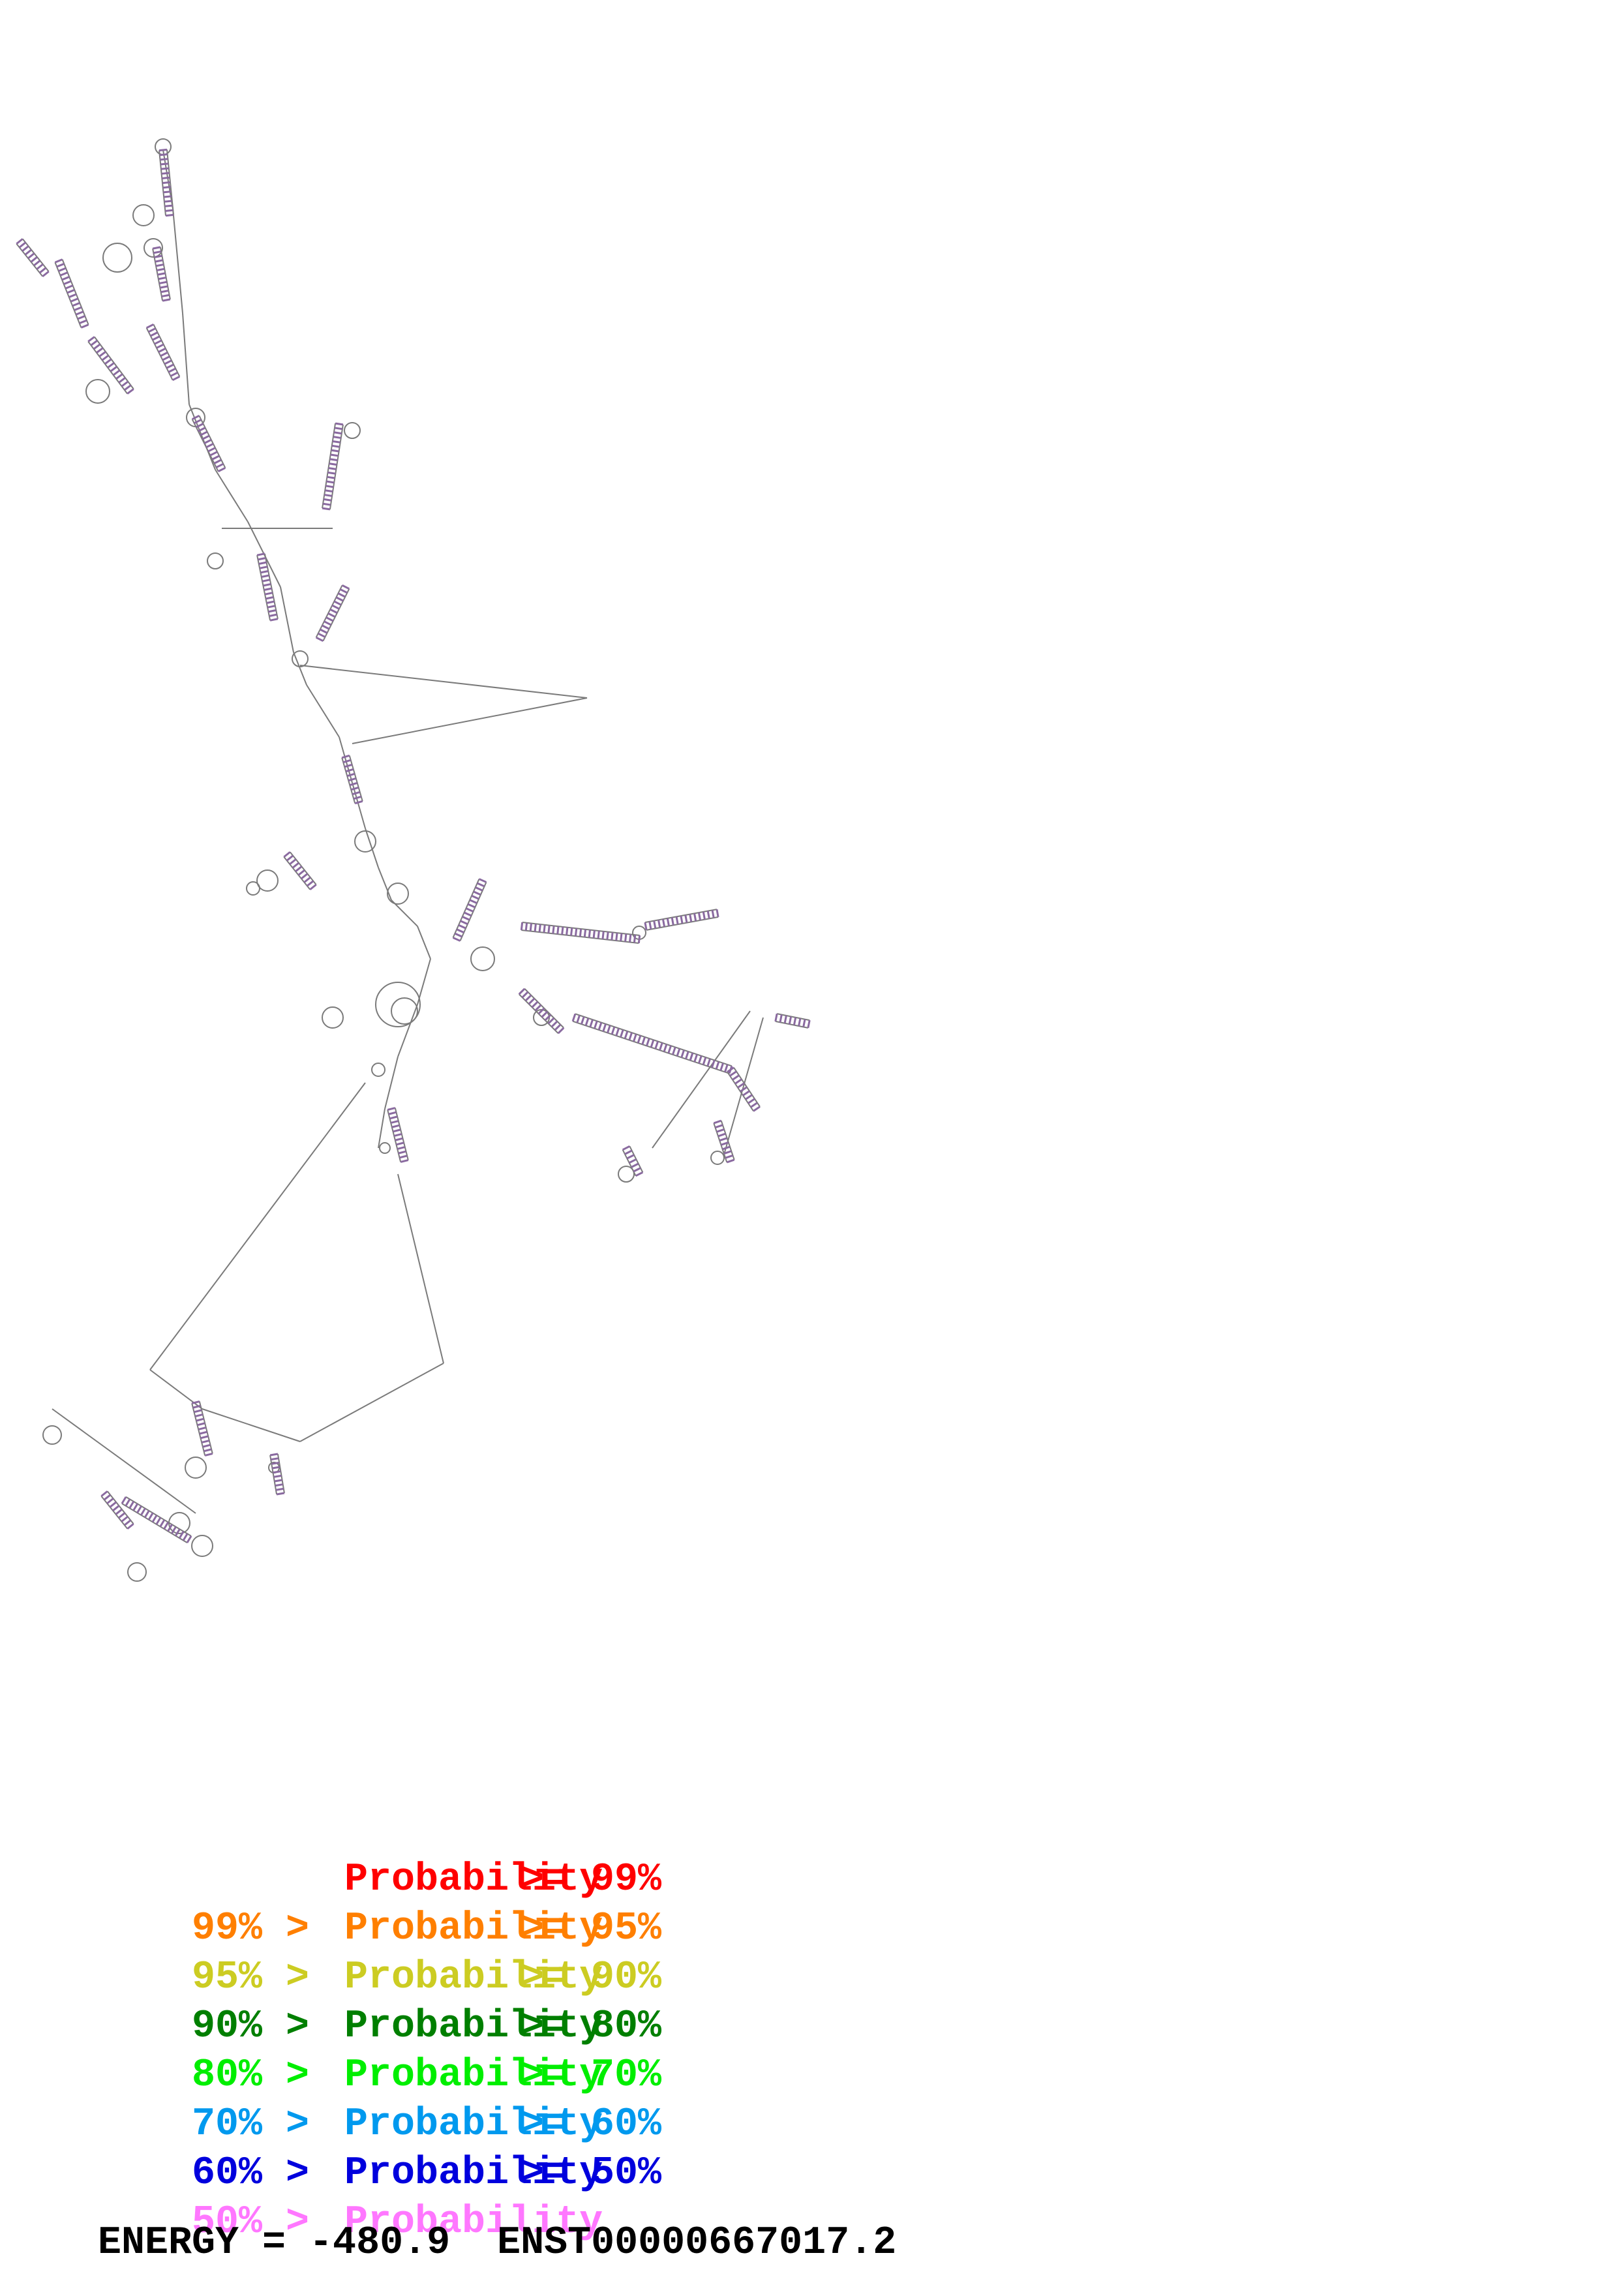 This screenshot has width=1617, height=2296. Describe the element at coordinates (591, 2075) in the screenshot. I see `legend-suffix: >= 70%` at that location.